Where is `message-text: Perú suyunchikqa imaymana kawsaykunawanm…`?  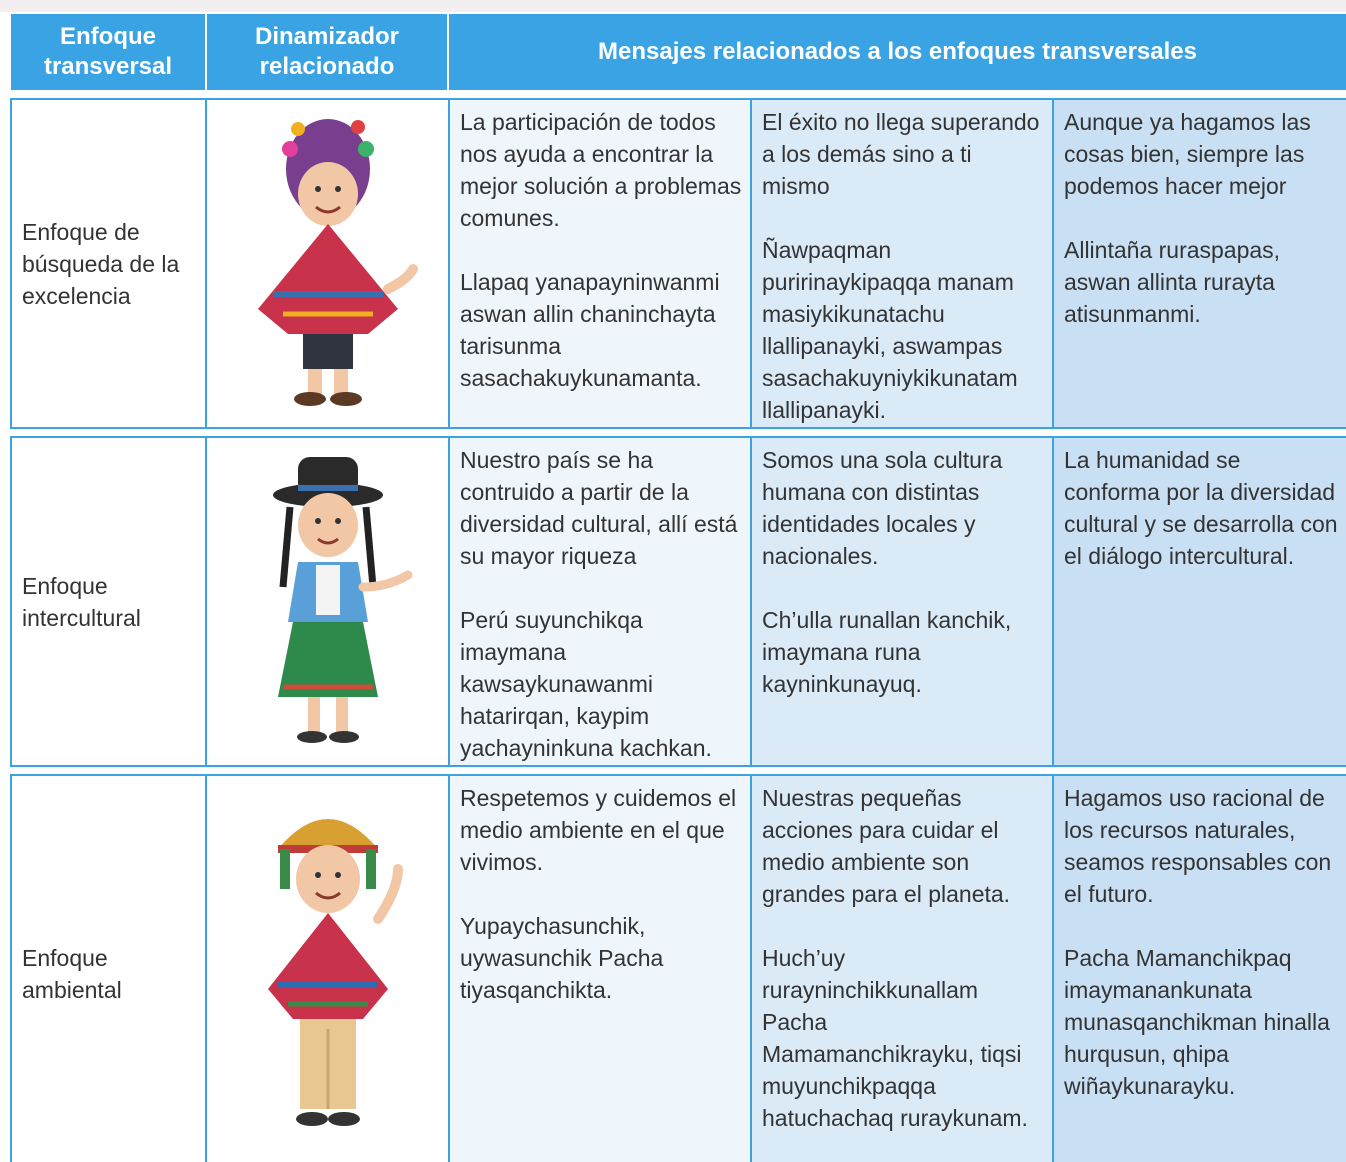 message-text: Perú suyunchikqa imaymana kawsaykunawanm… is located at coordinates (586, 684).